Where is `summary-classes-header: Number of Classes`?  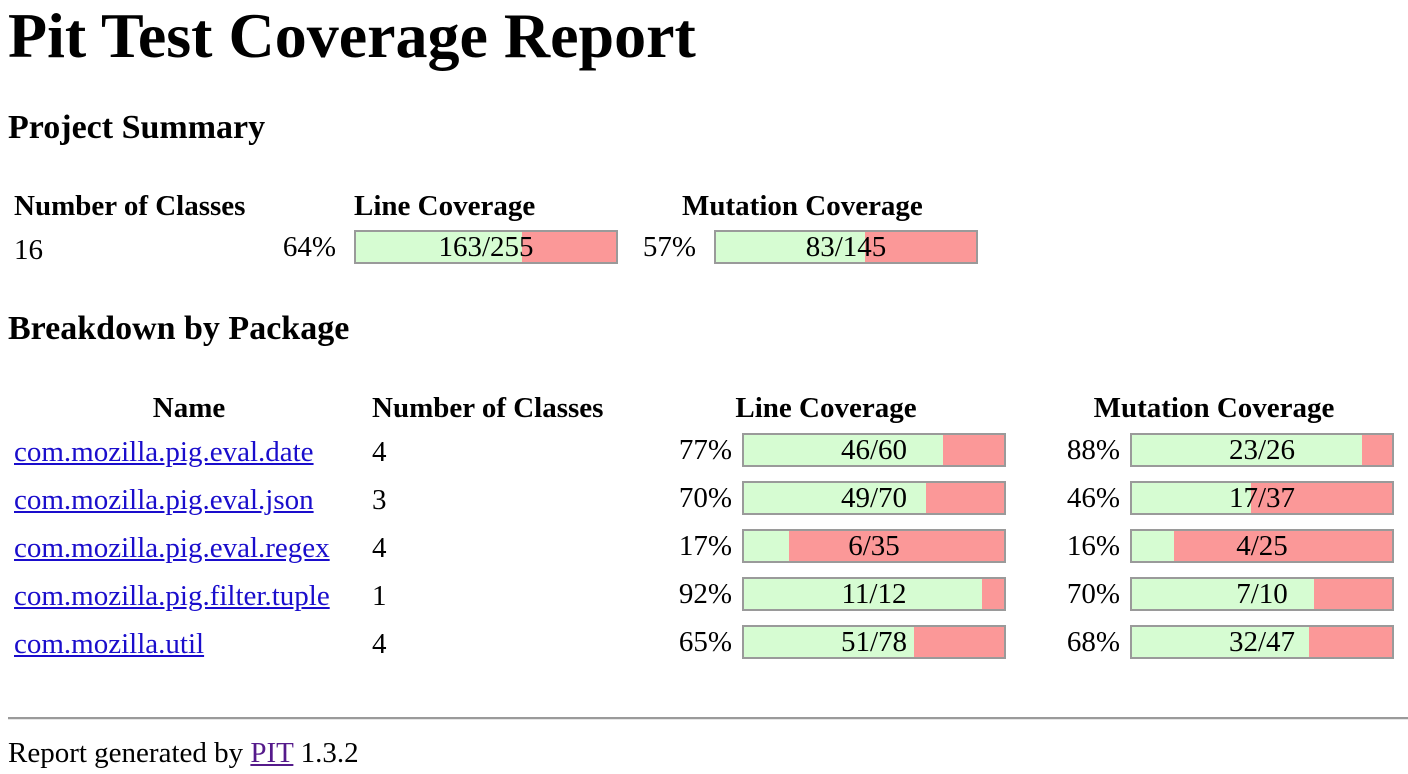 summary-classes-header: Number of Classes is located at coordinates (130, 206).